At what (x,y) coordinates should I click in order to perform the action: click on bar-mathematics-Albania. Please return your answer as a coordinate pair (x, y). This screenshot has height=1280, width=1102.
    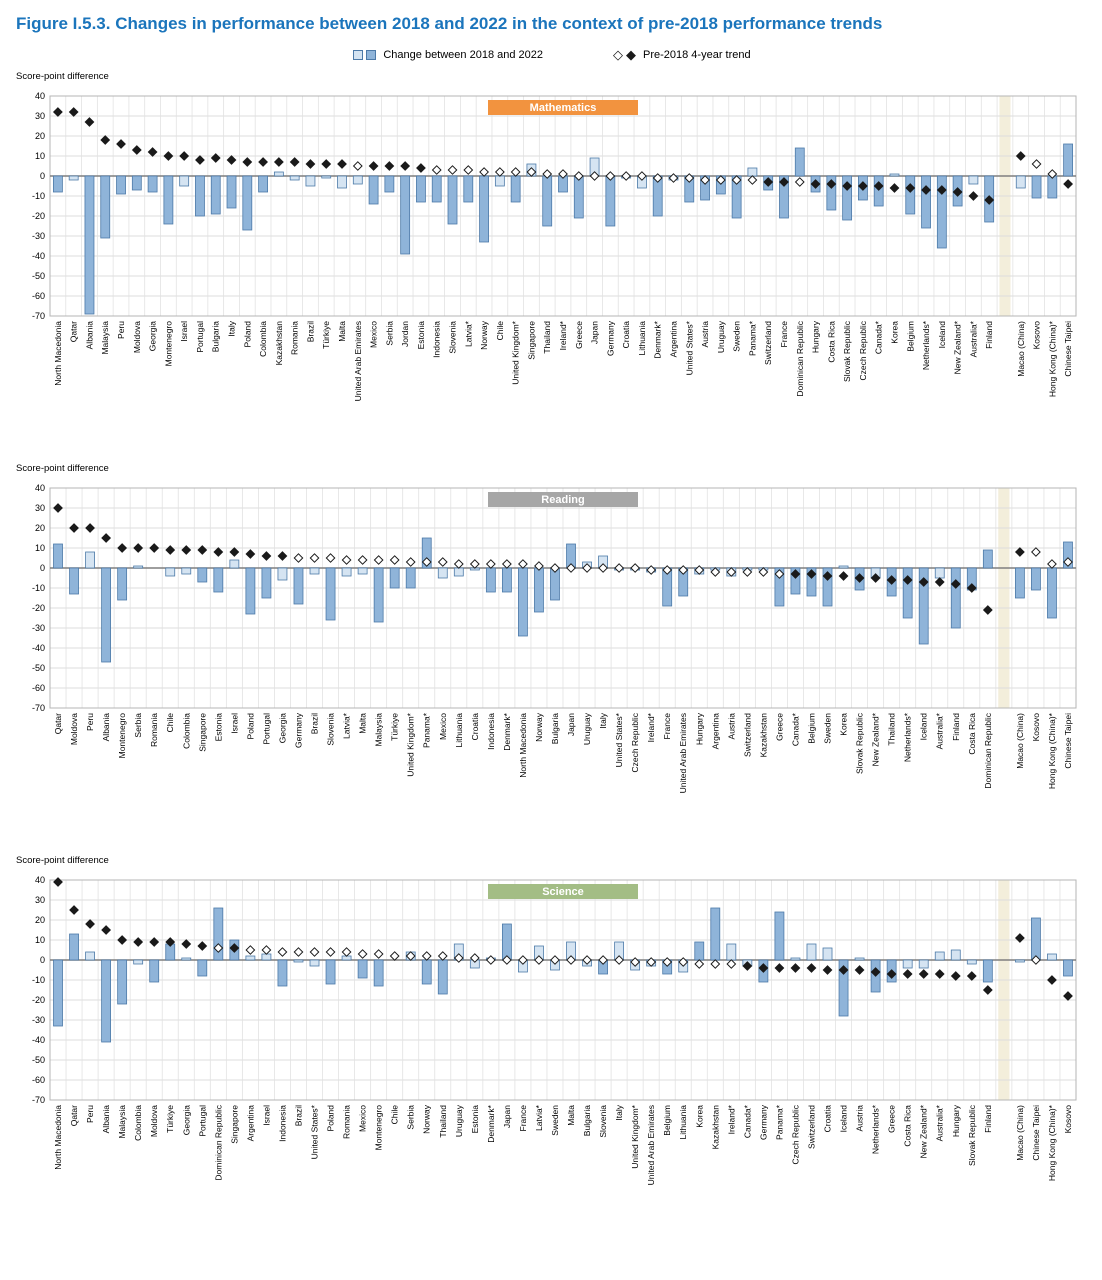
    Looking at the image, I should click on (89, 245).